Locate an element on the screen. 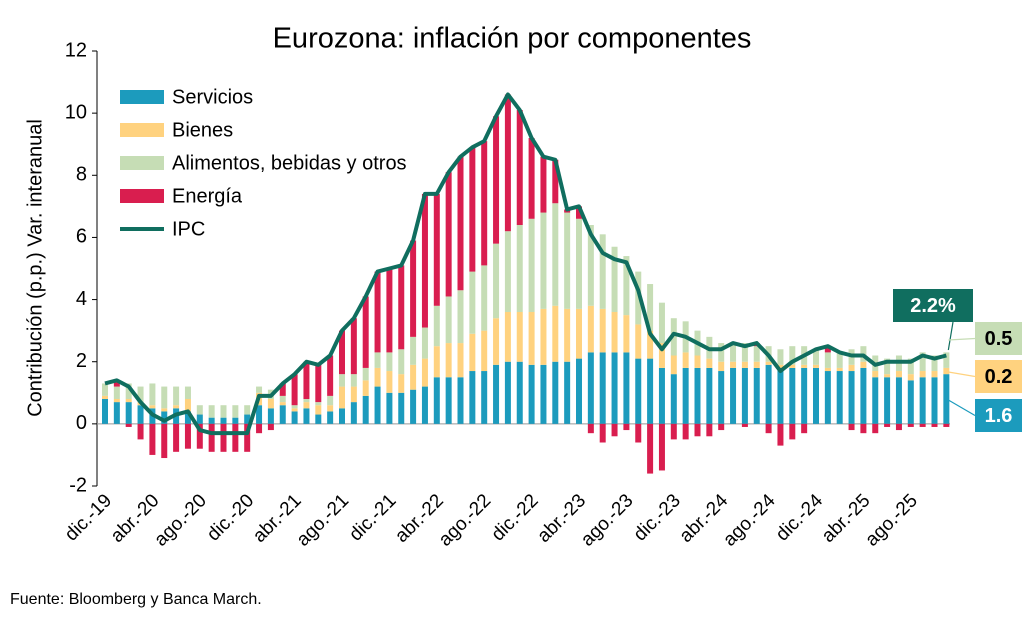 The width and height of the screenshot is (1024, 619). y-tick-label: 6 is located at coordinates (81, 237).